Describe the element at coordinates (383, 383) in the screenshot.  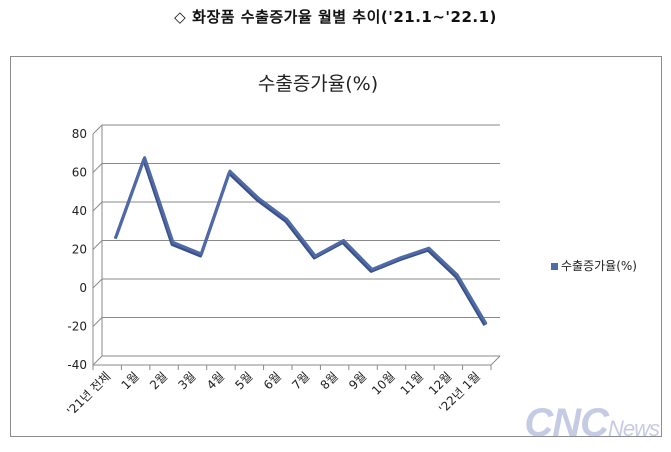
I see `x-tick-label: 10월` at that location.